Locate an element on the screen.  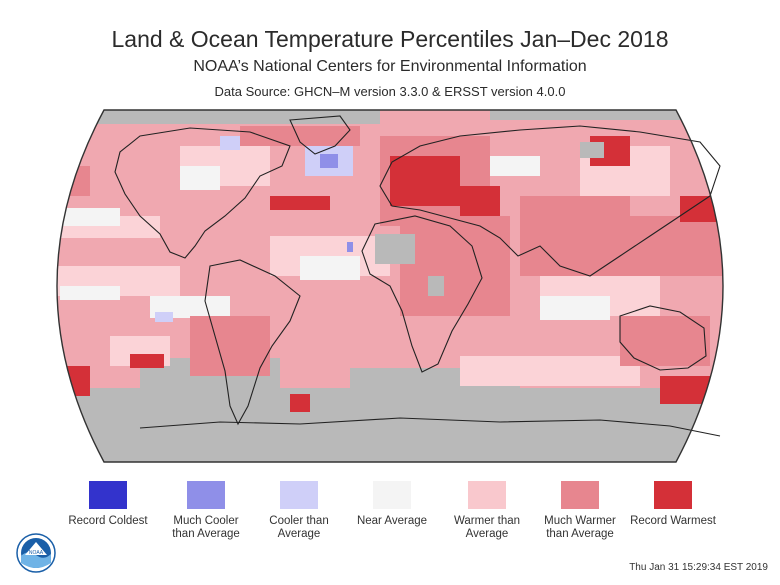
legend-item-record-warmest: Record Warmest is located at coordinates (673, 504).